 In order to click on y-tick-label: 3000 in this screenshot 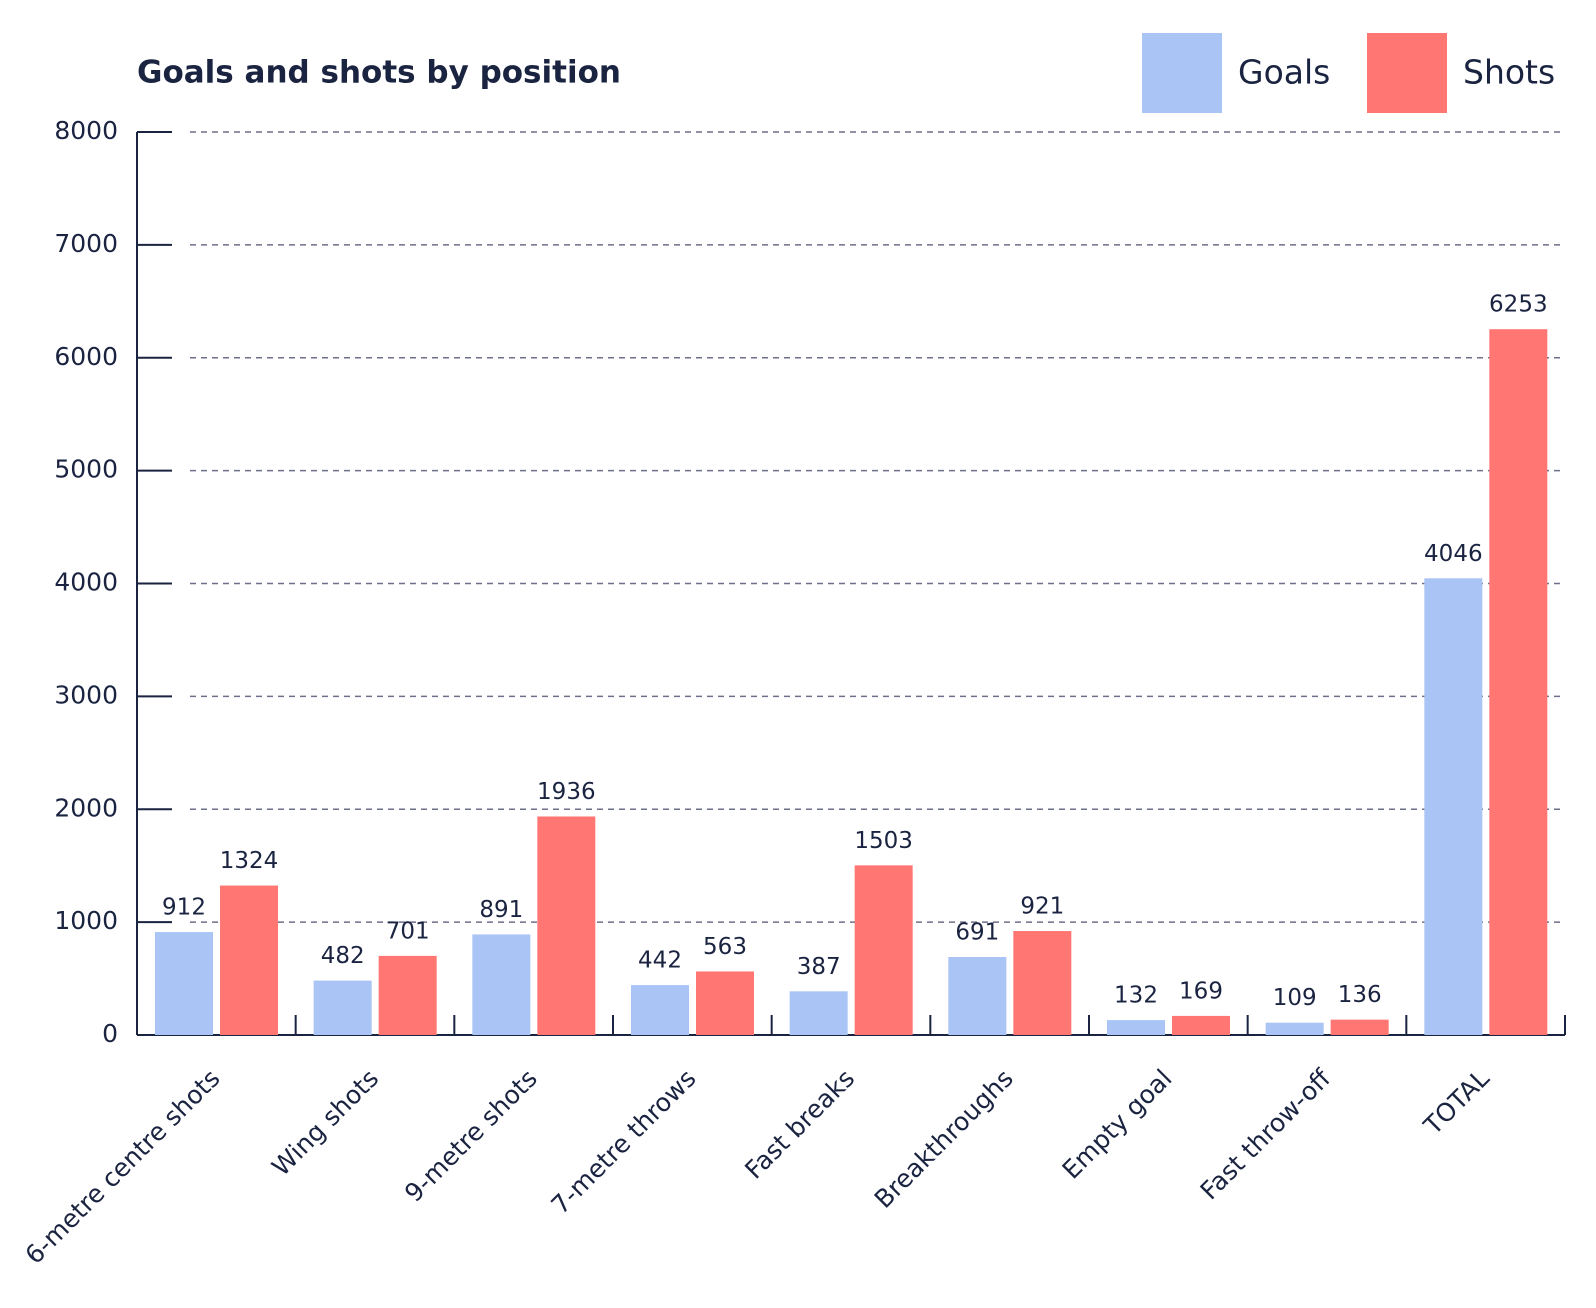, I will do `click(86, 694)`.